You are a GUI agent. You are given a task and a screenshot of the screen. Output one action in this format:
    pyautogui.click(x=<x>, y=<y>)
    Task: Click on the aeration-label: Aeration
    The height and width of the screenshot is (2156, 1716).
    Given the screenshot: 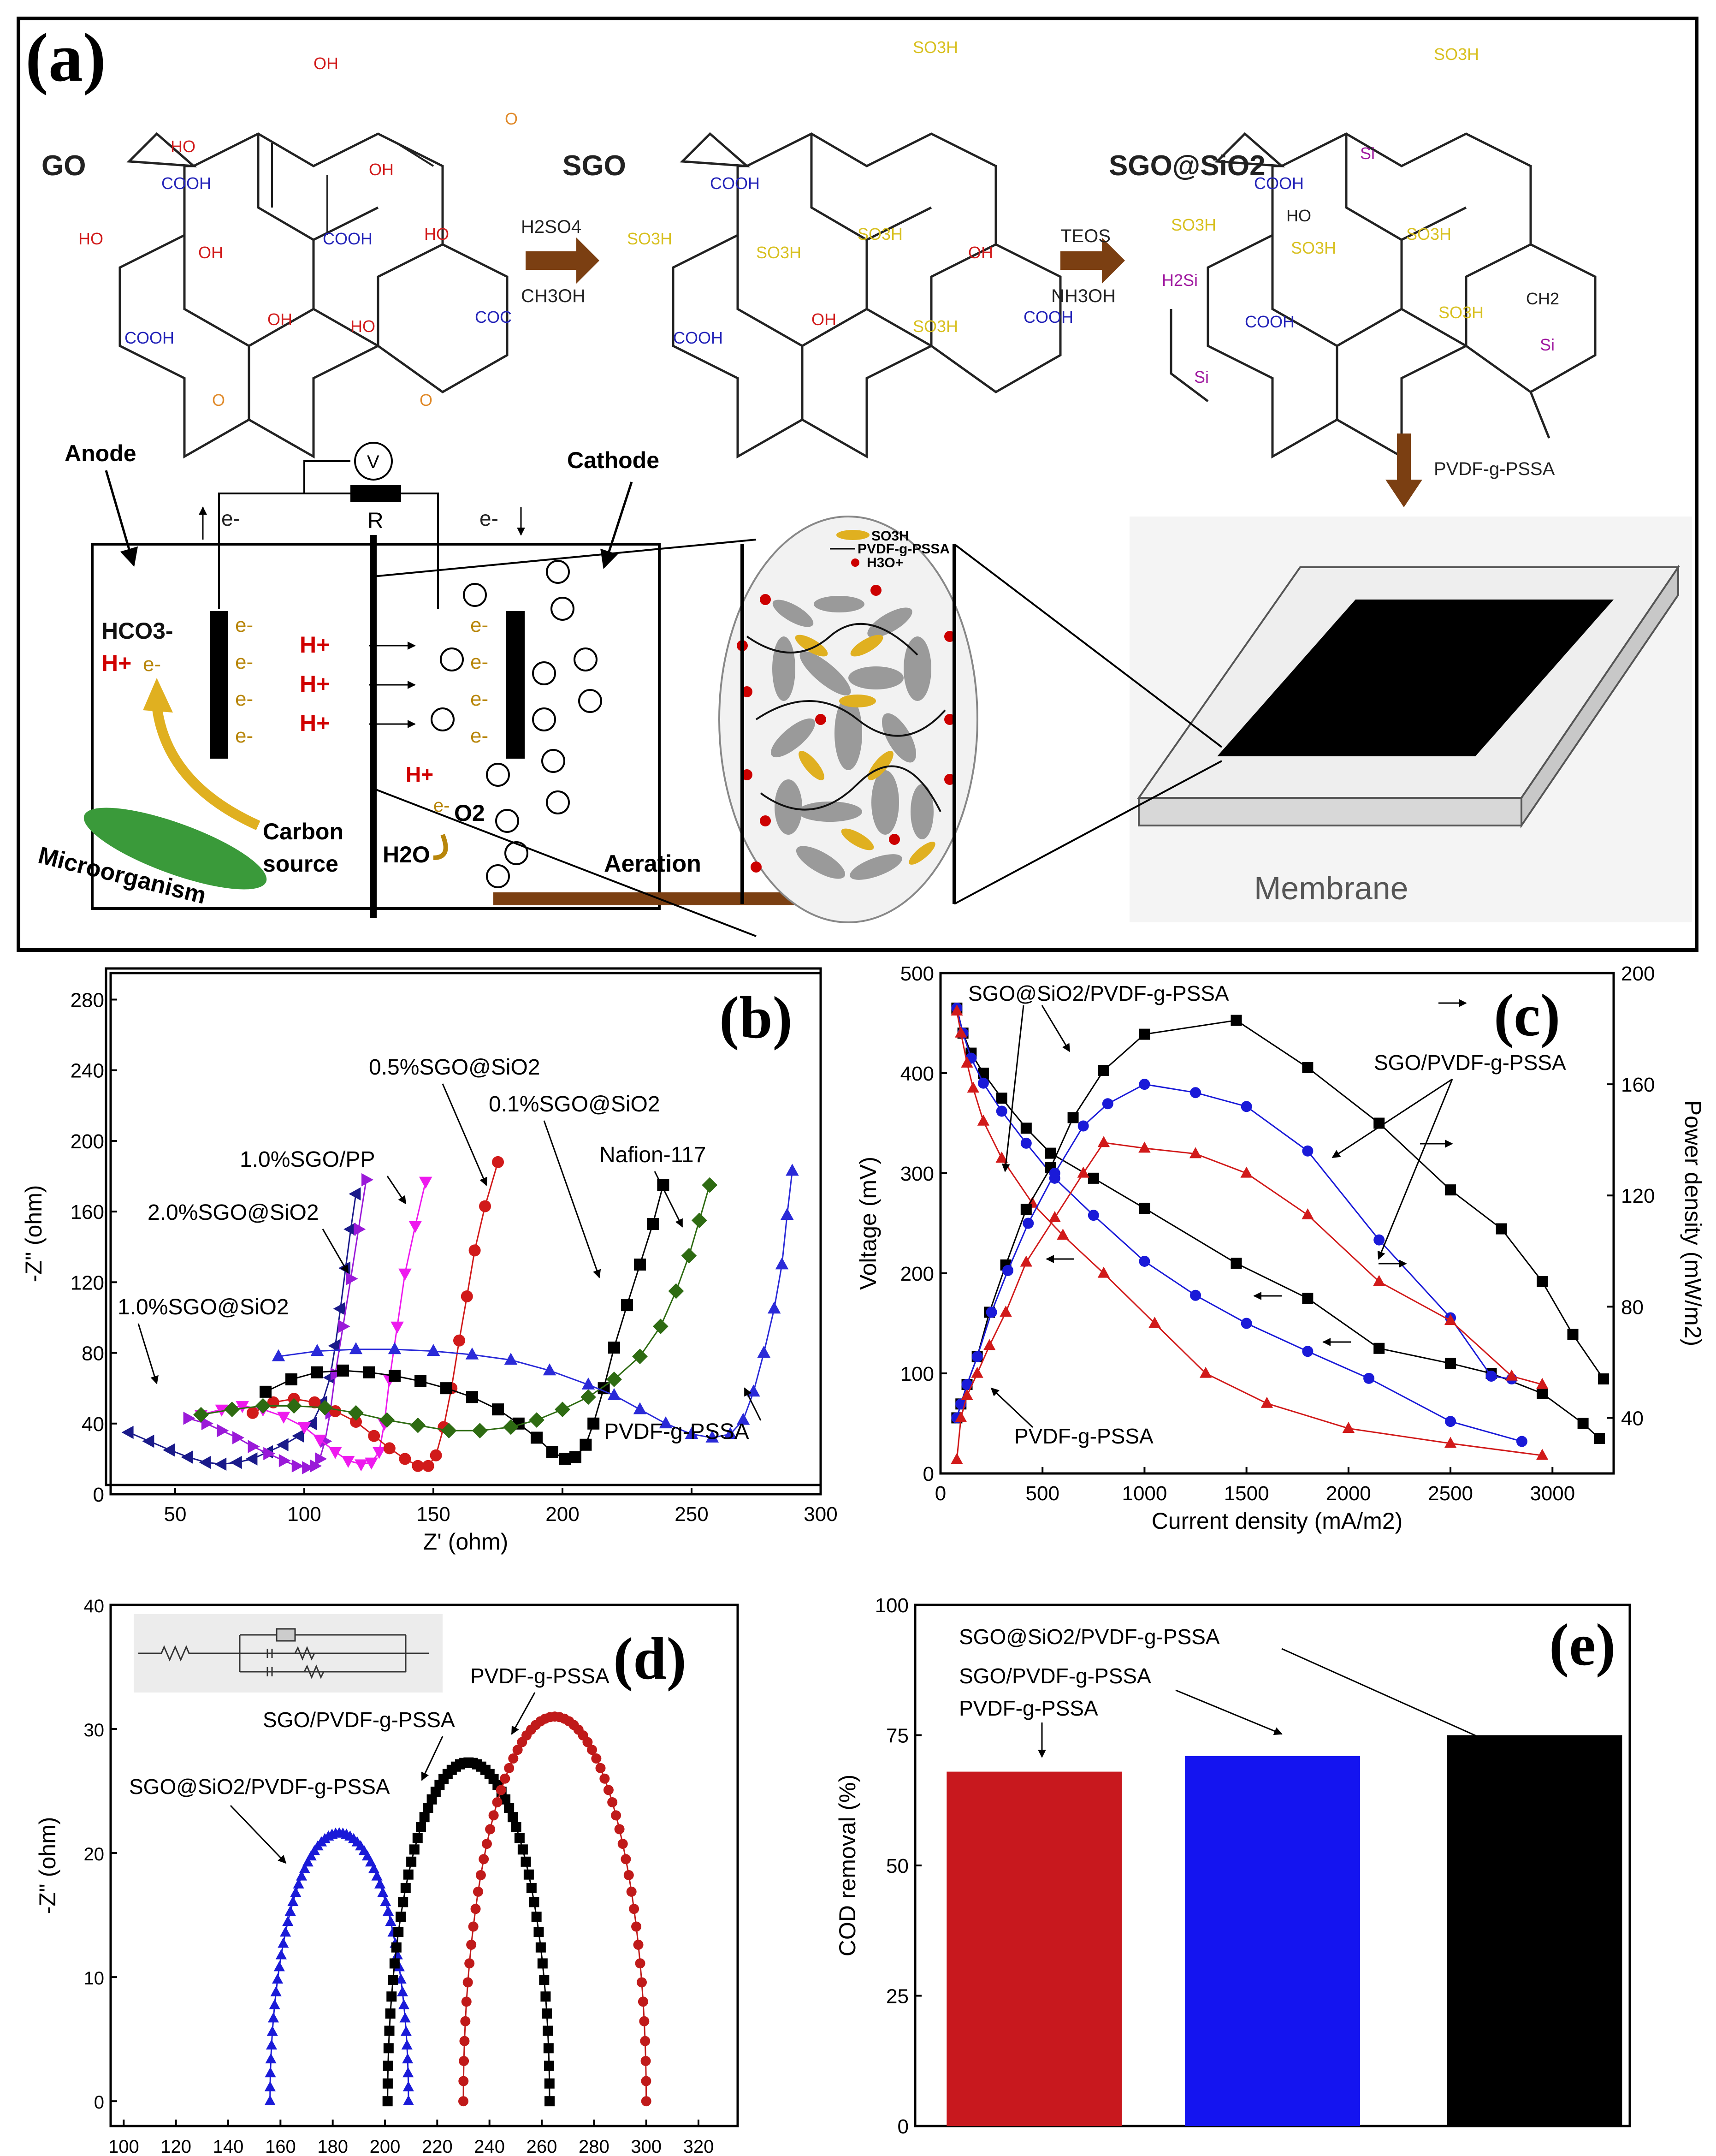 What is the action you would take?
    pyautogui.click(x=652, y=863)
    